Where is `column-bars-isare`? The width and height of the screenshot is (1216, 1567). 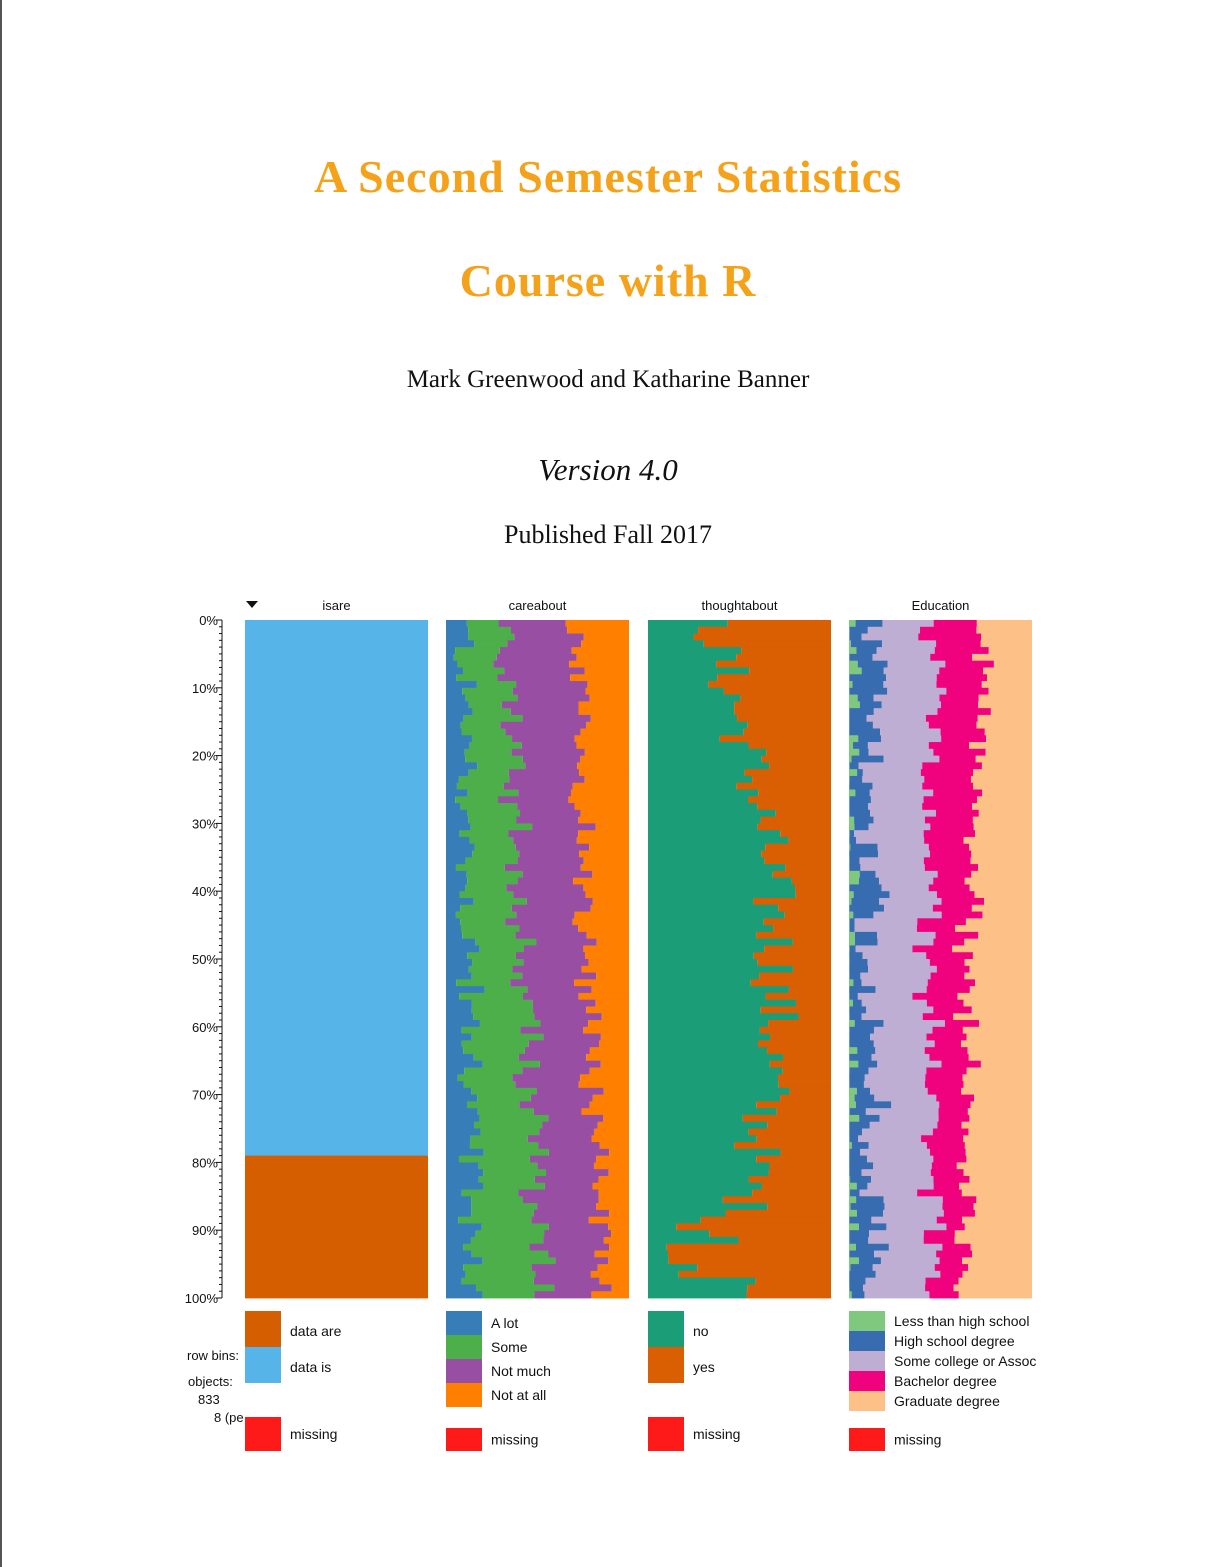 column-bars-isare is located at coordinates (336, 959).